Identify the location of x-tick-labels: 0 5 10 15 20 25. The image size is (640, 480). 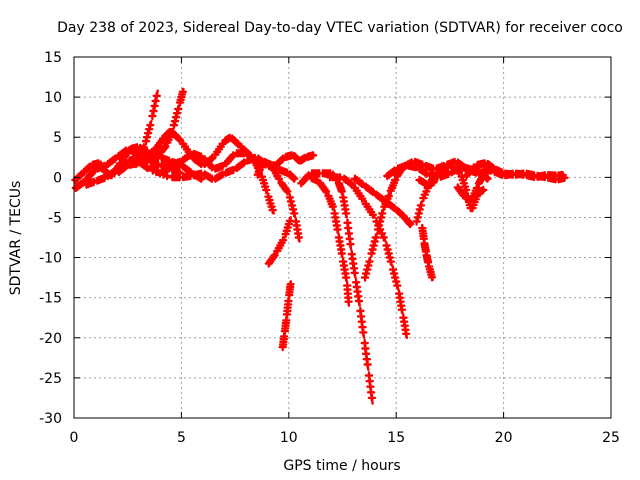
(345, 438).